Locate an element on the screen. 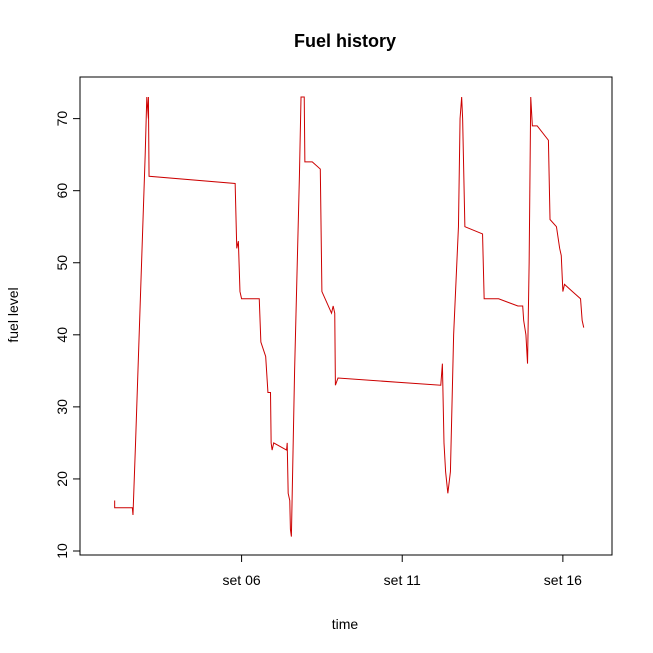 This screenshot has width=653, height=653. y-axis-label: fuel level is located at coordinates (13, 314).